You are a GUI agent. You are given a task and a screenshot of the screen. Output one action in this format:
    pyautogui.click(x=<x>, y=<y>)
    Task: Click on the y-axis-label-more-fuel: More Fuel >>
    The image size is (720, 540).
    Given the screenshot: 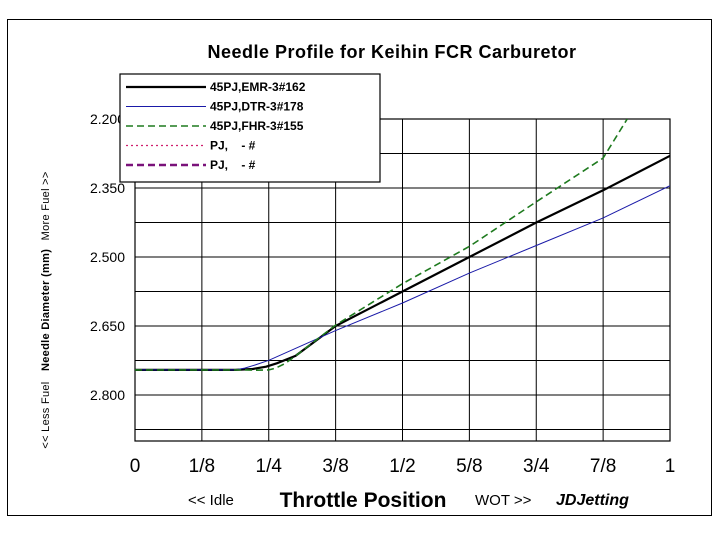 What is the action you would take?
    pyautogui.click(x=46, y=205)
    